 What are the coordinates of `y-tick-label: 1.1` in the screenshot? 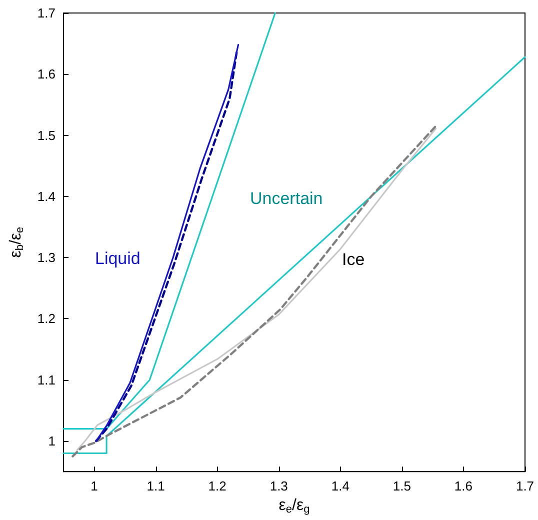 It's located at (46, 380).